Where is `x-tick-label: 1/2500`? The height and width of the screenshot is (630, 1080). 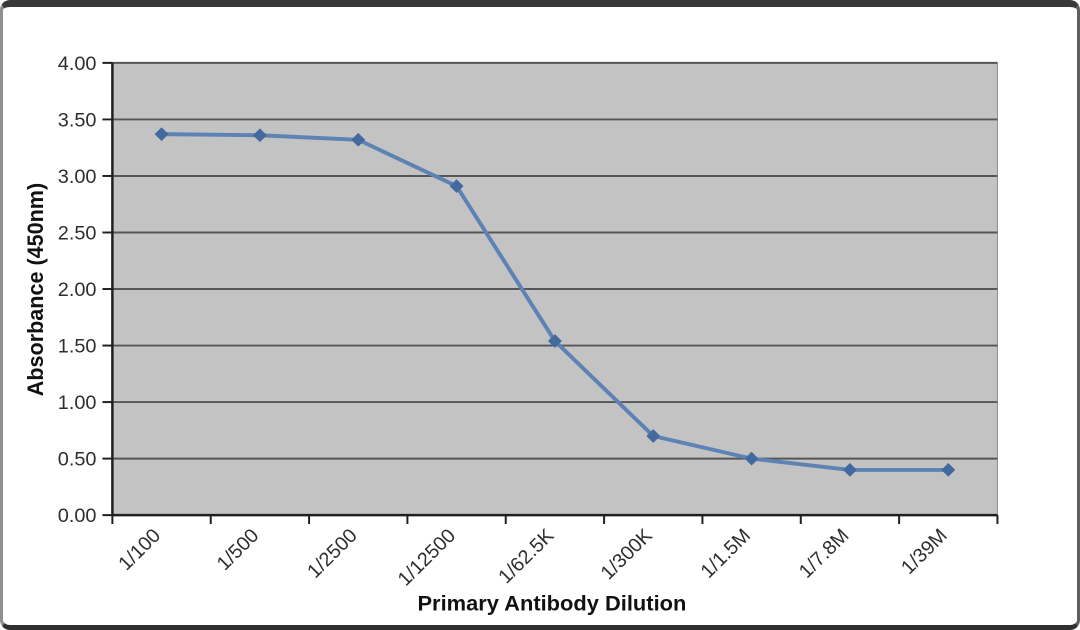 x-tick-label: 1/2500 is located at coordinates (332, 554).